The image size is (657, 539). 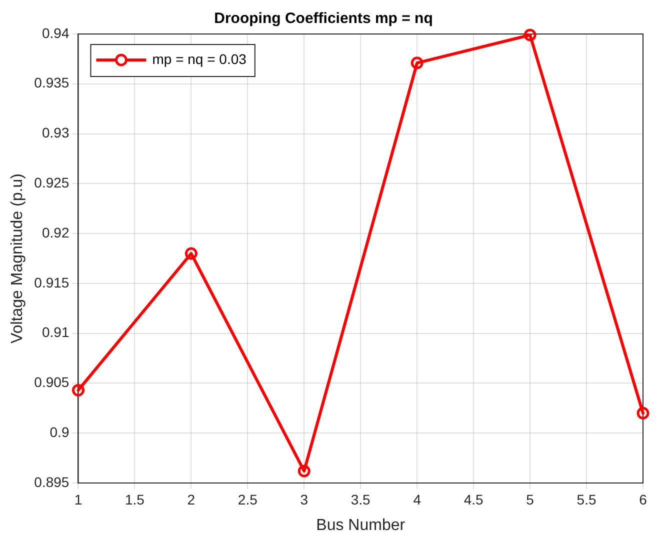 What do you see at coordinates (530, 499) in the screenshot?
I see `x-tick-label: 5` at bounding box center [530, 499].